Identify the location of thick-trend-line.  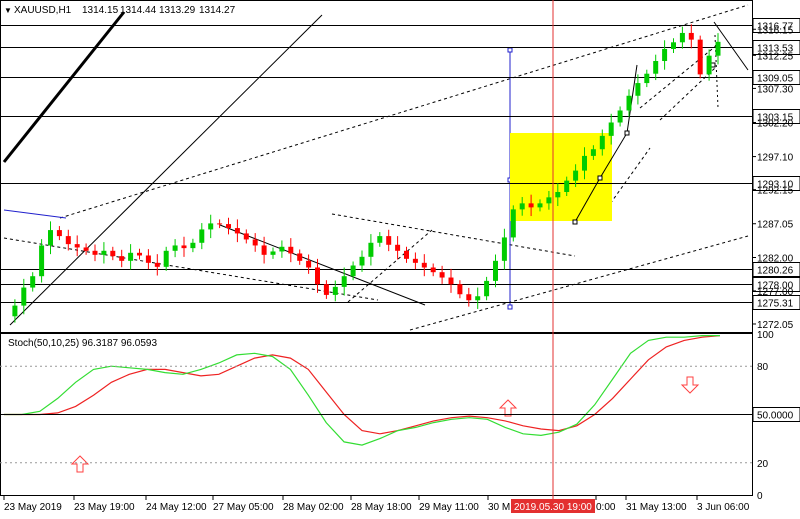
(64, 87).